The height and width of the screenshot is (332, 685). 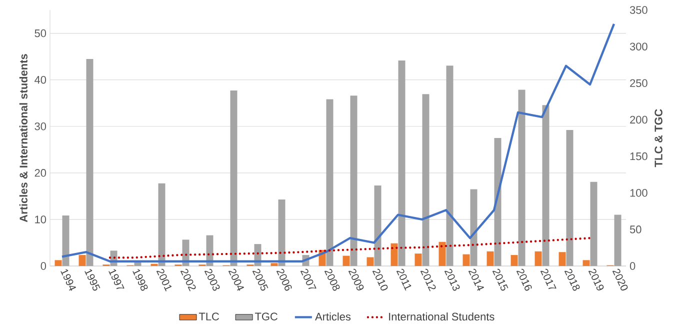 I want to click on x-tick-label: 2001, so click(x=164, y=280).